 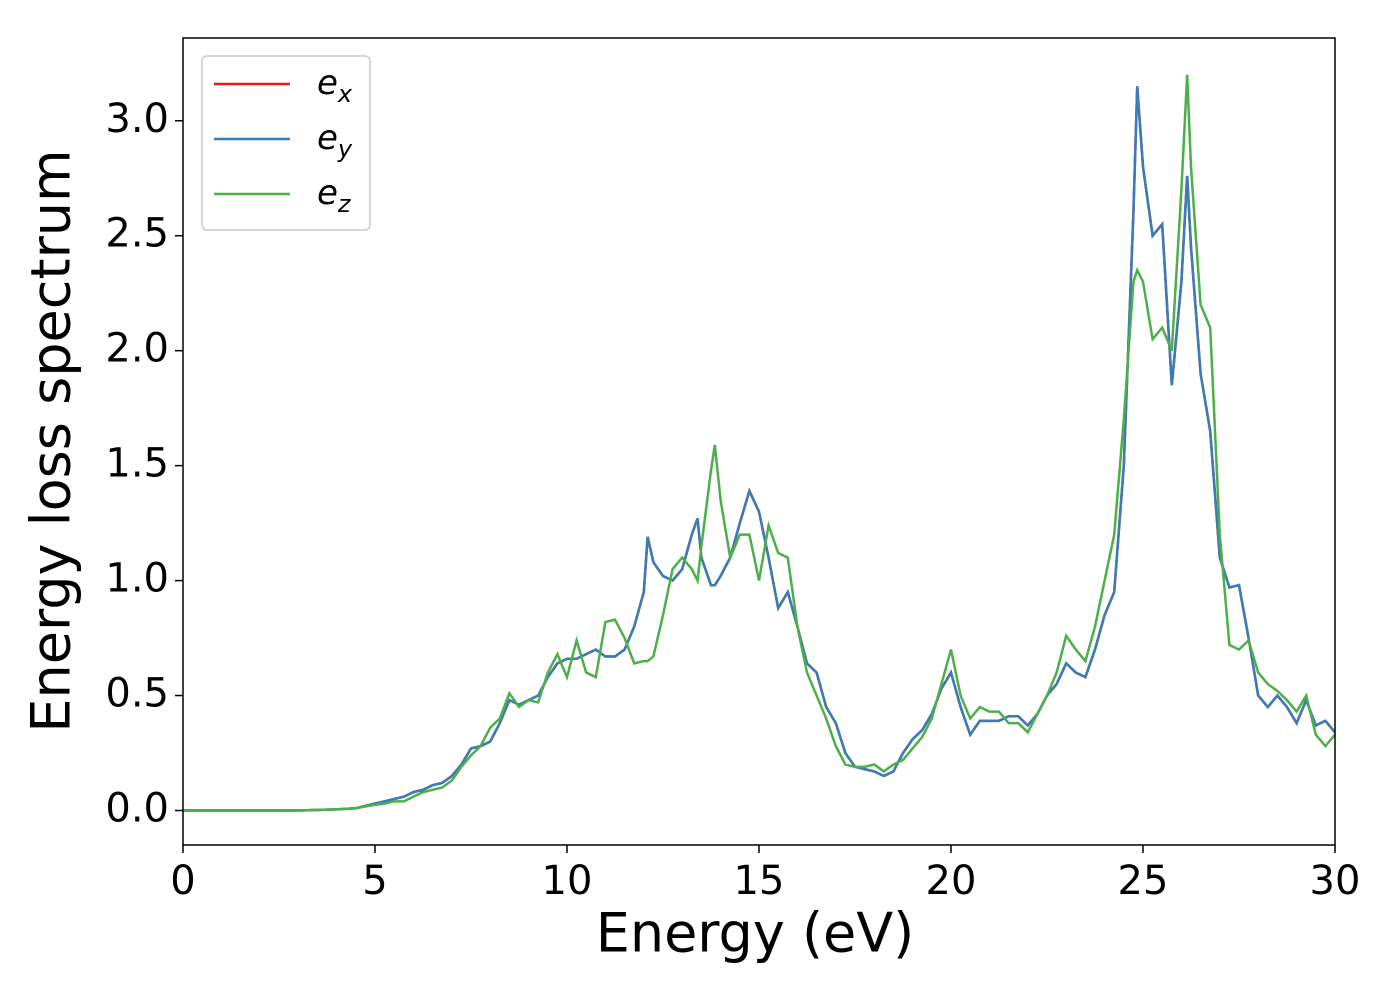 I want to click on y-tick-label: 1.0, so click(x=137, y=579).